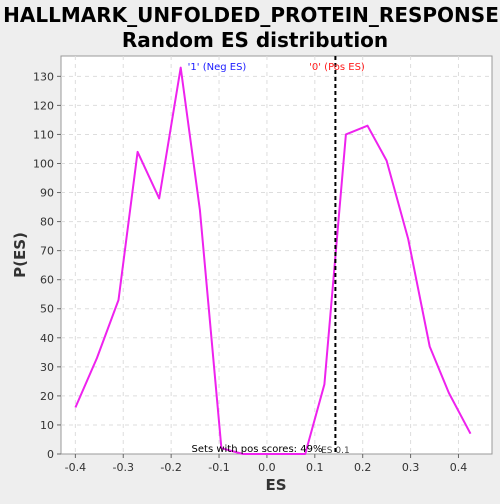 The height and width of the screenshot is (504, 500). What do you see at coordinates (335, 451) in the screenshot?
I see `es-marker-label: ES 0.1` at bounding box center [335, 451].